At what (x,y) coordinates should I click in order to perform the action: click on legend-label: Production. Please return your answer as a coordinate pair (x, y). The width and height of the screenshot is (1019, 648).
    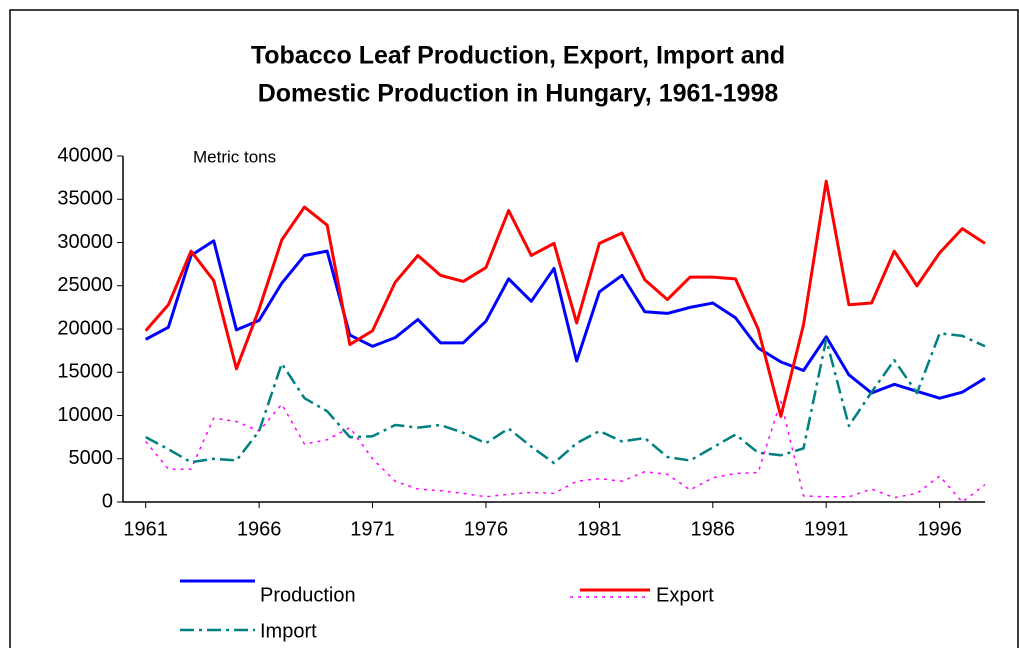
    Looking at the image, I should click on (308, 595).